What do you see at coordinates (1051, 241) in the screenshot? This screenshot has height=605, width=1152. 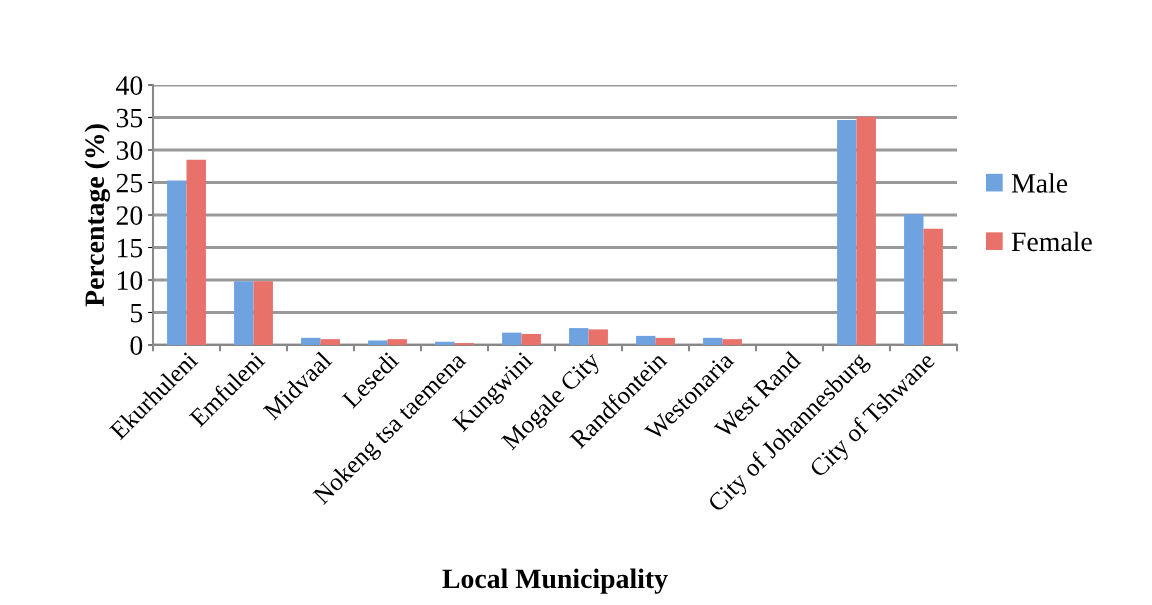 I see `legend-label: Female` at bounding box center [1051, 241].